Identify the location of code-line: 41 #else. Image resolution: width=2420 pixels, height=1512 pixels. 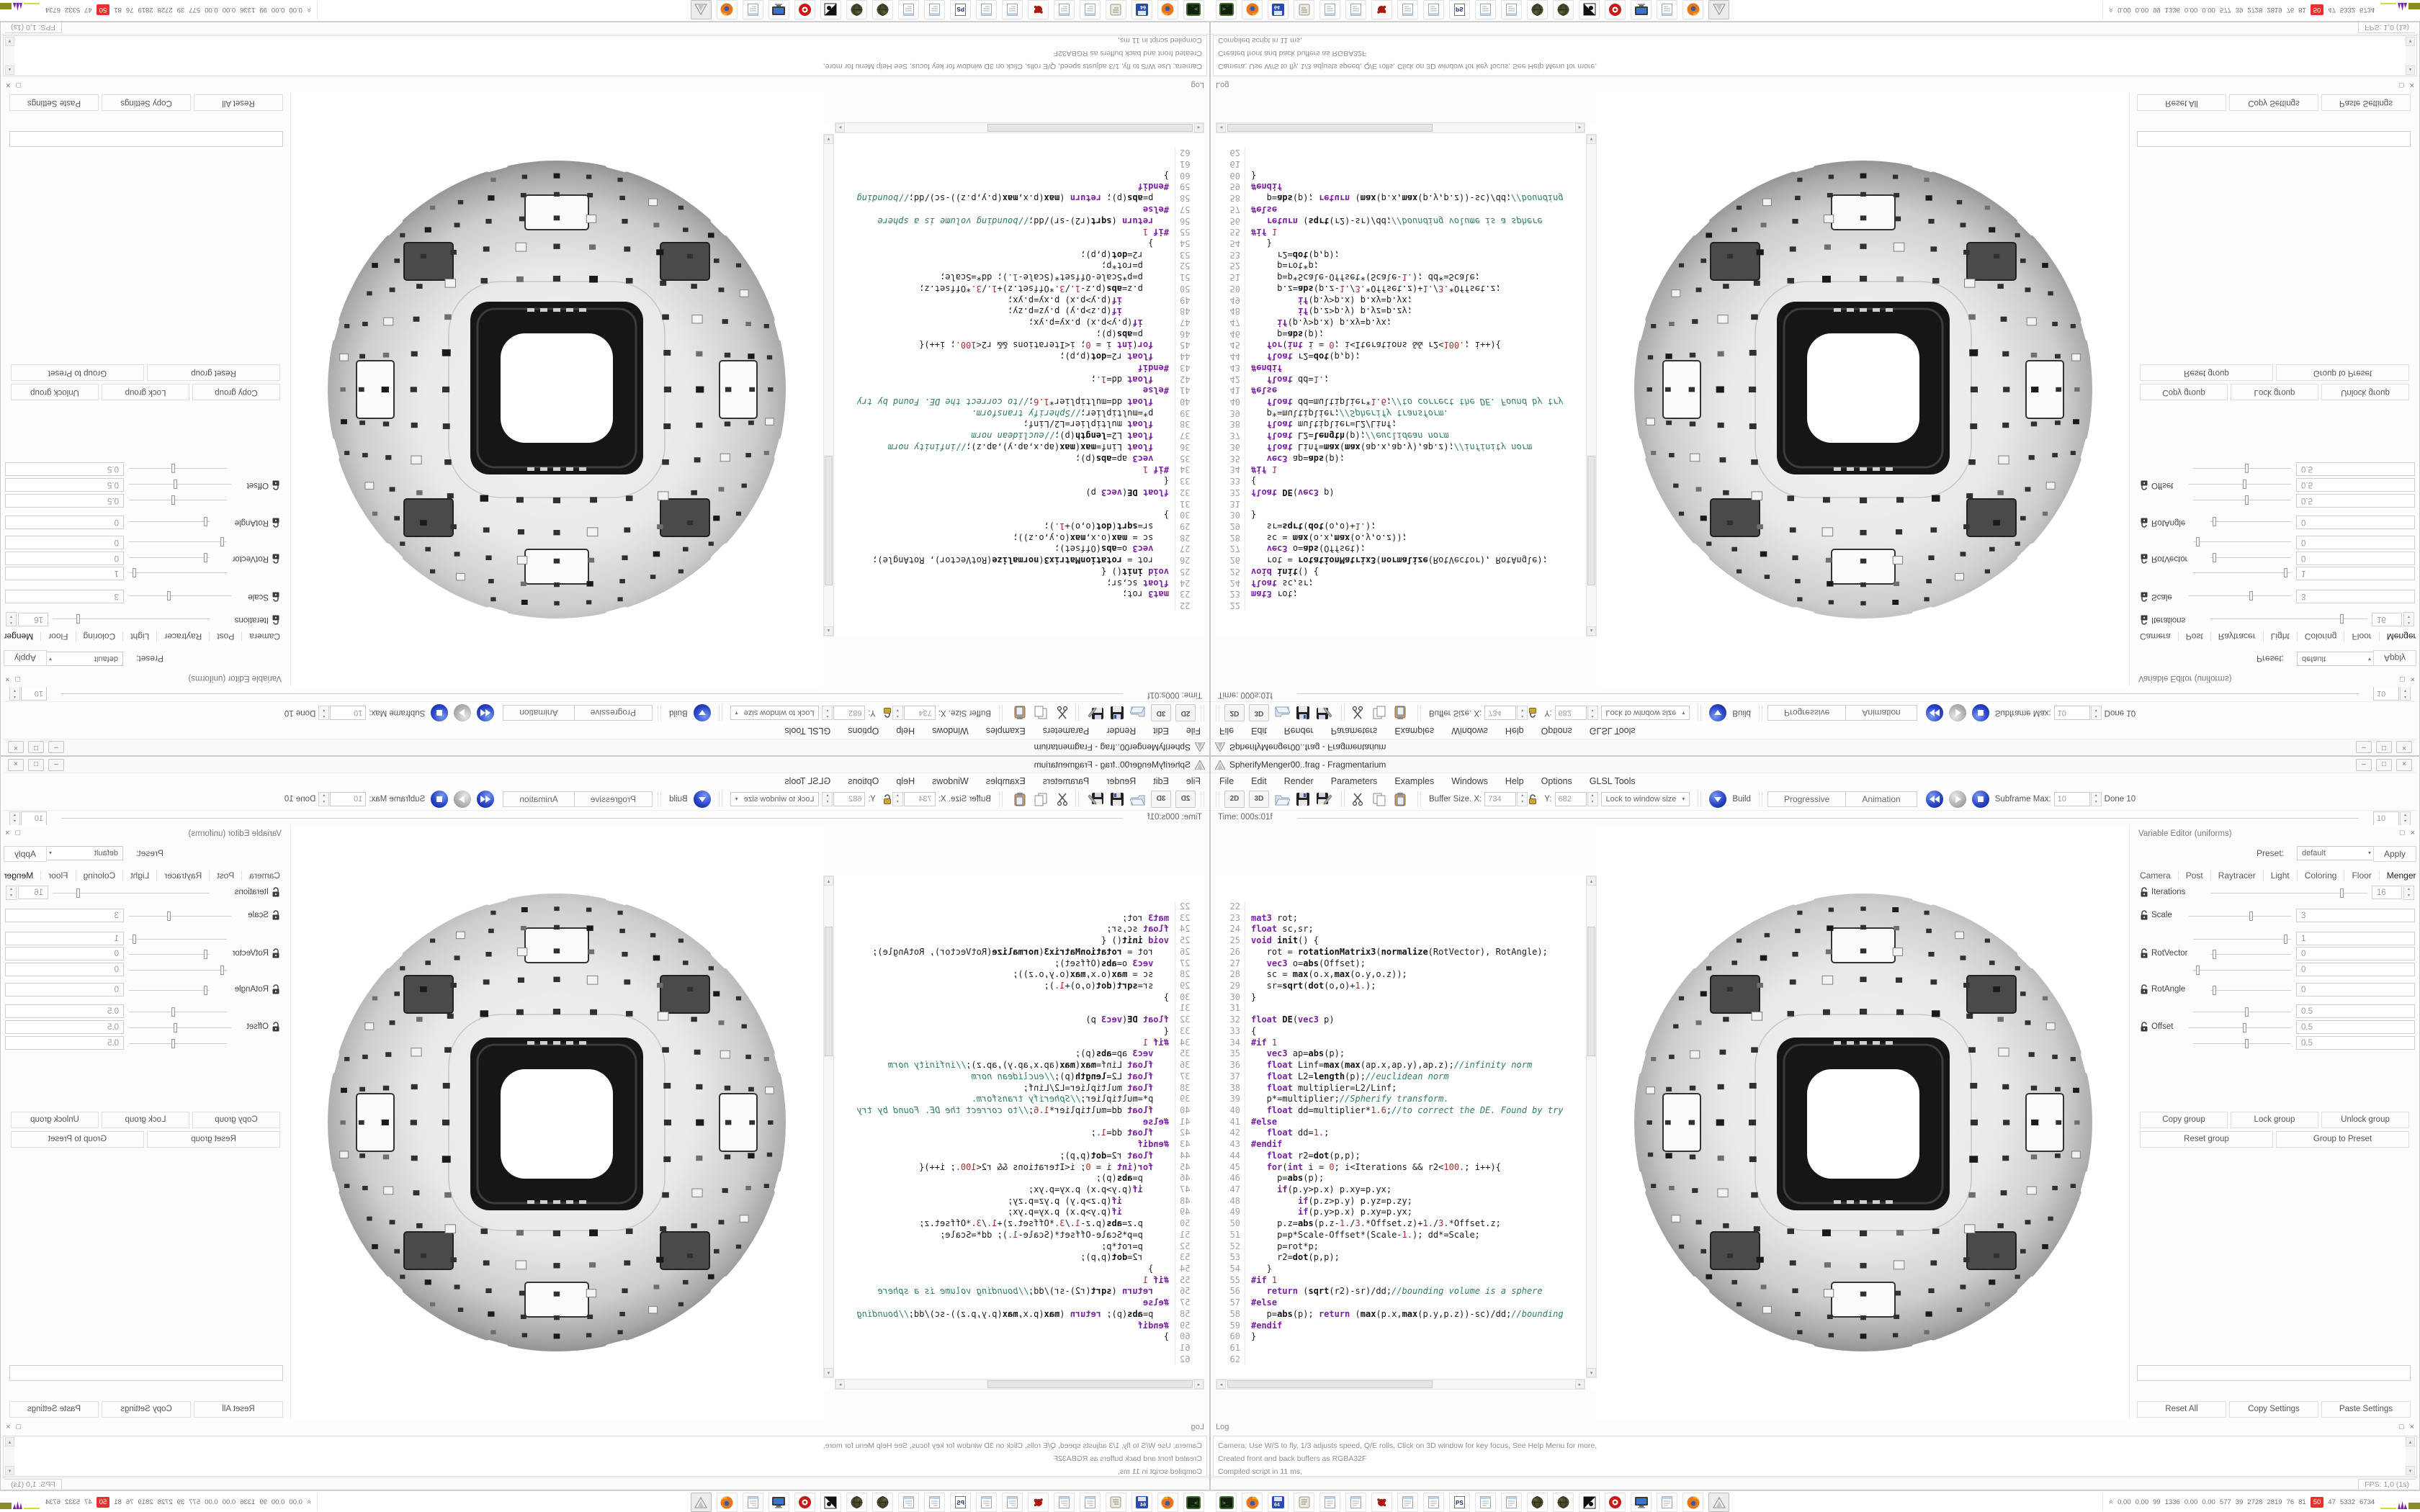
(1400, 390).